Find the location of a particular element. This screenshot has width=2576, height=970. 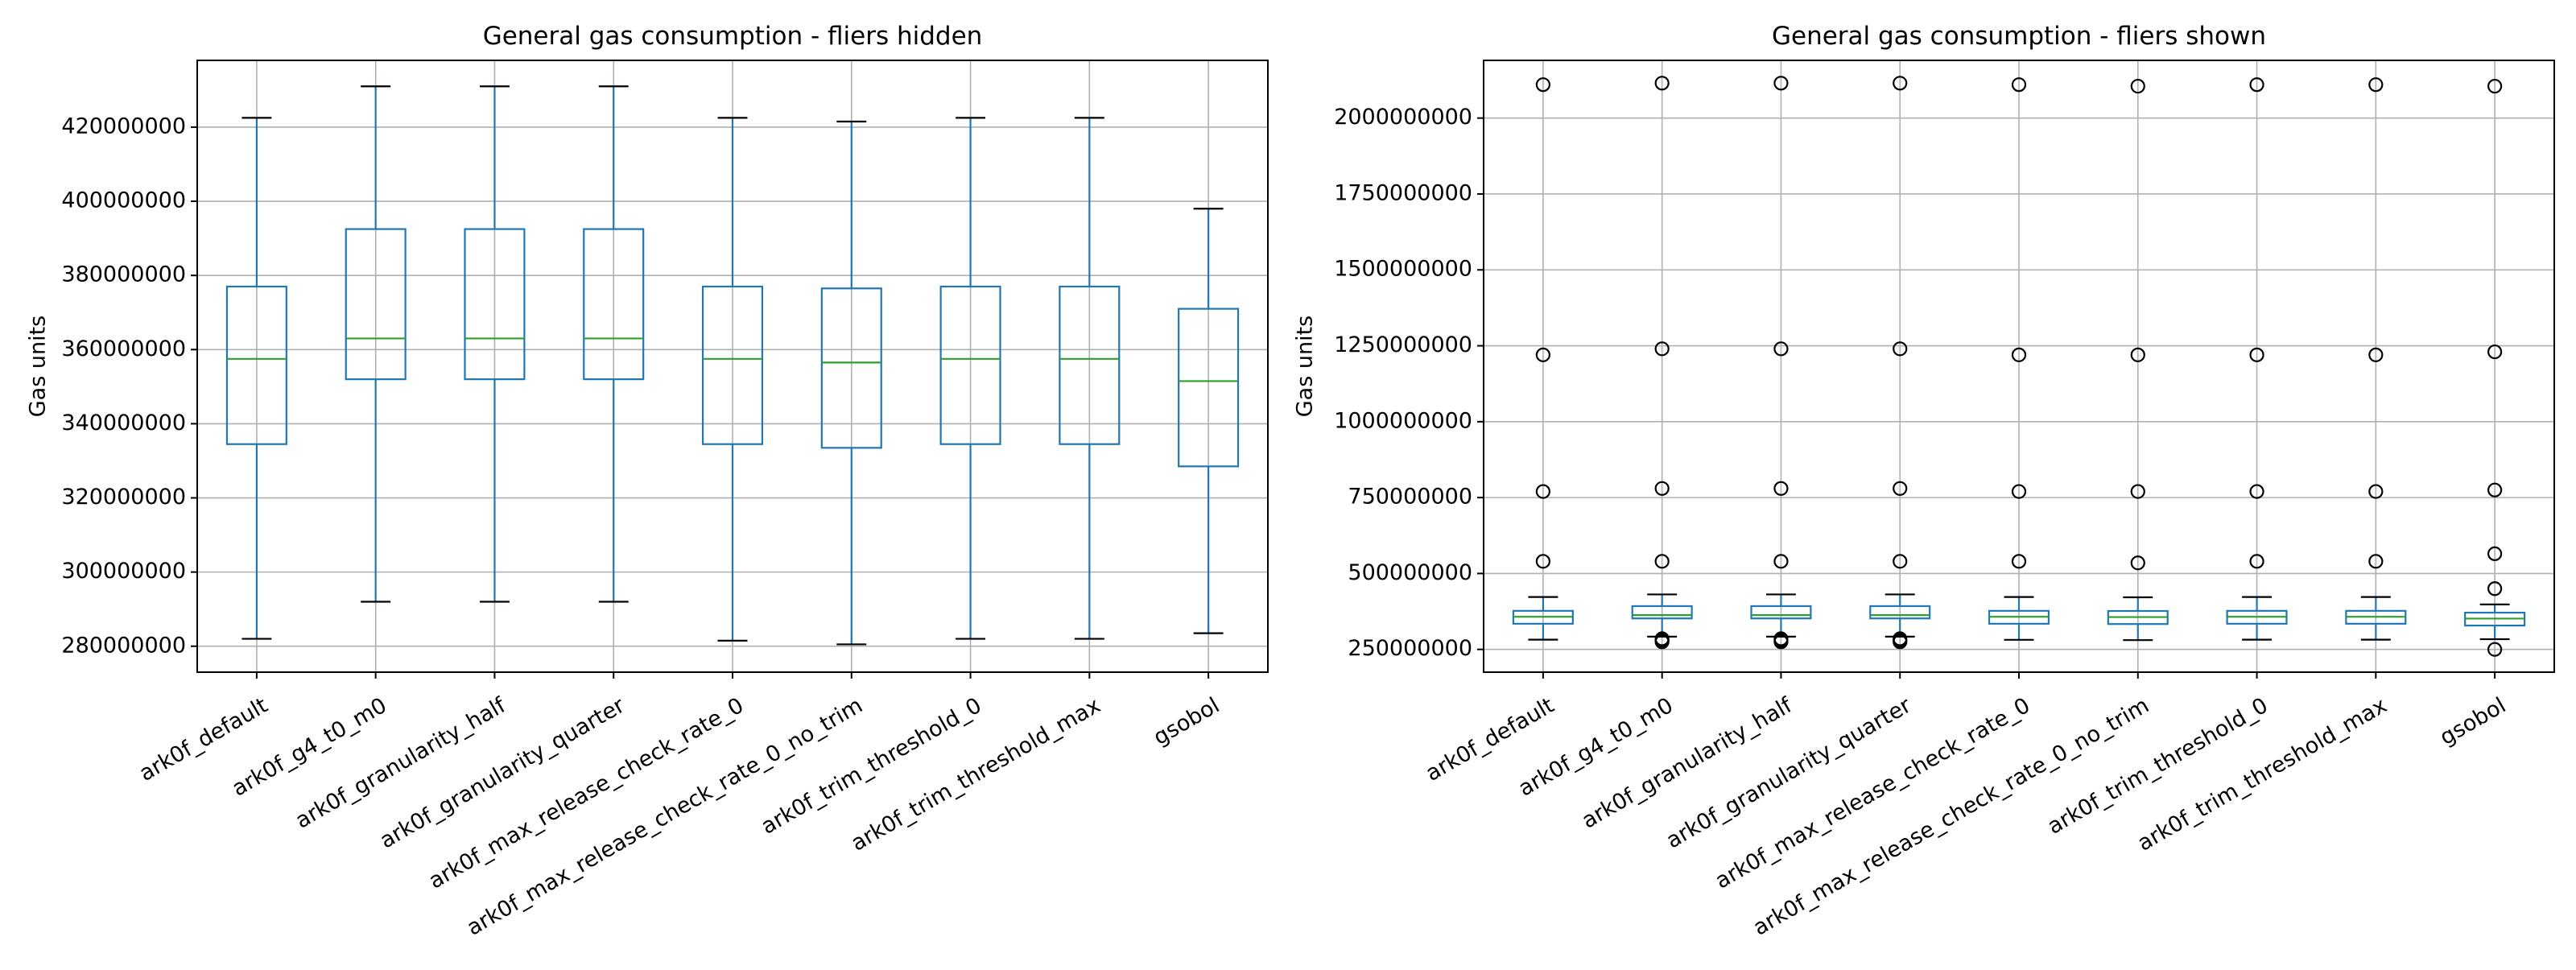

y-tick-label: 1750000000 is located at coordinates (1403, 193).